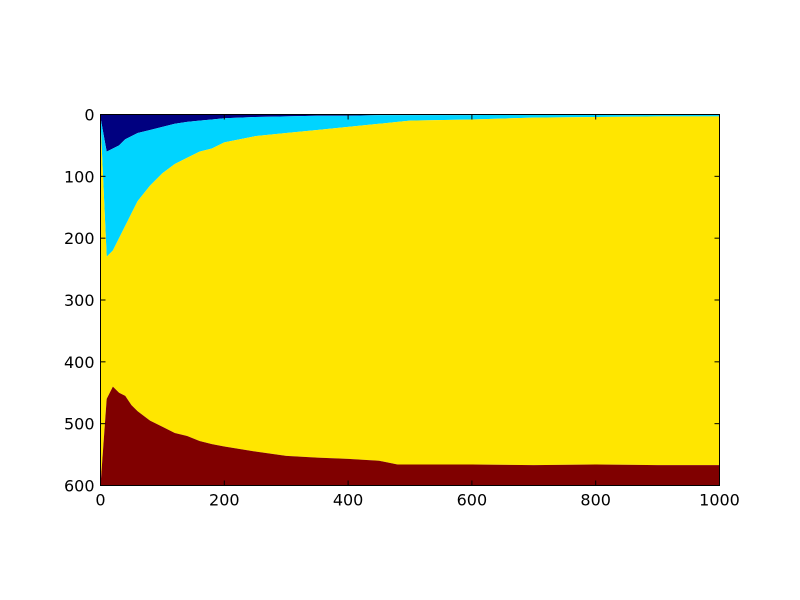 The image size is (800, 600). I want to click on x-axis-tick-labels: 0 200 400 600 800 1000, so click(417, 500).